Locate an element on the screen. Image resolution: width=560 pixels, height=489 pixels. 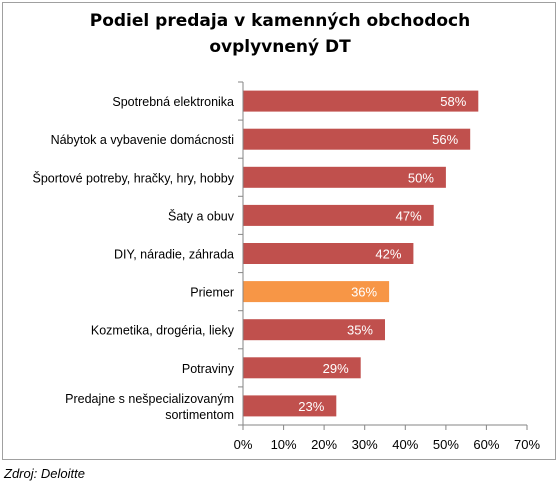
data-label-6: 36% is located at coordinates (364, 292).